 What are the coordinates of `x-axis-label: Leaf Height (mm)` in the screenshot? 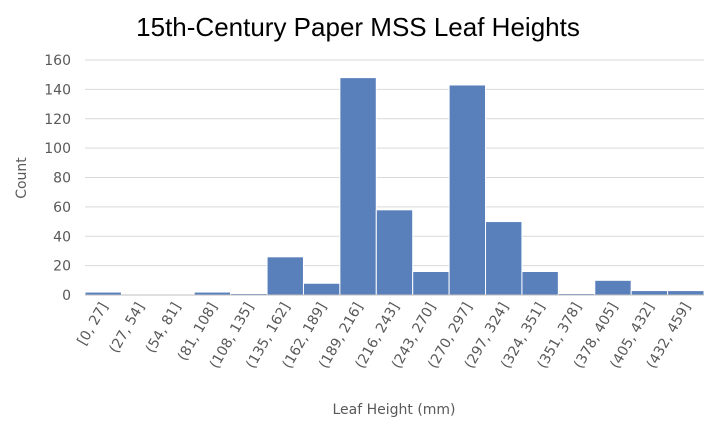 It's located at (393, 410).